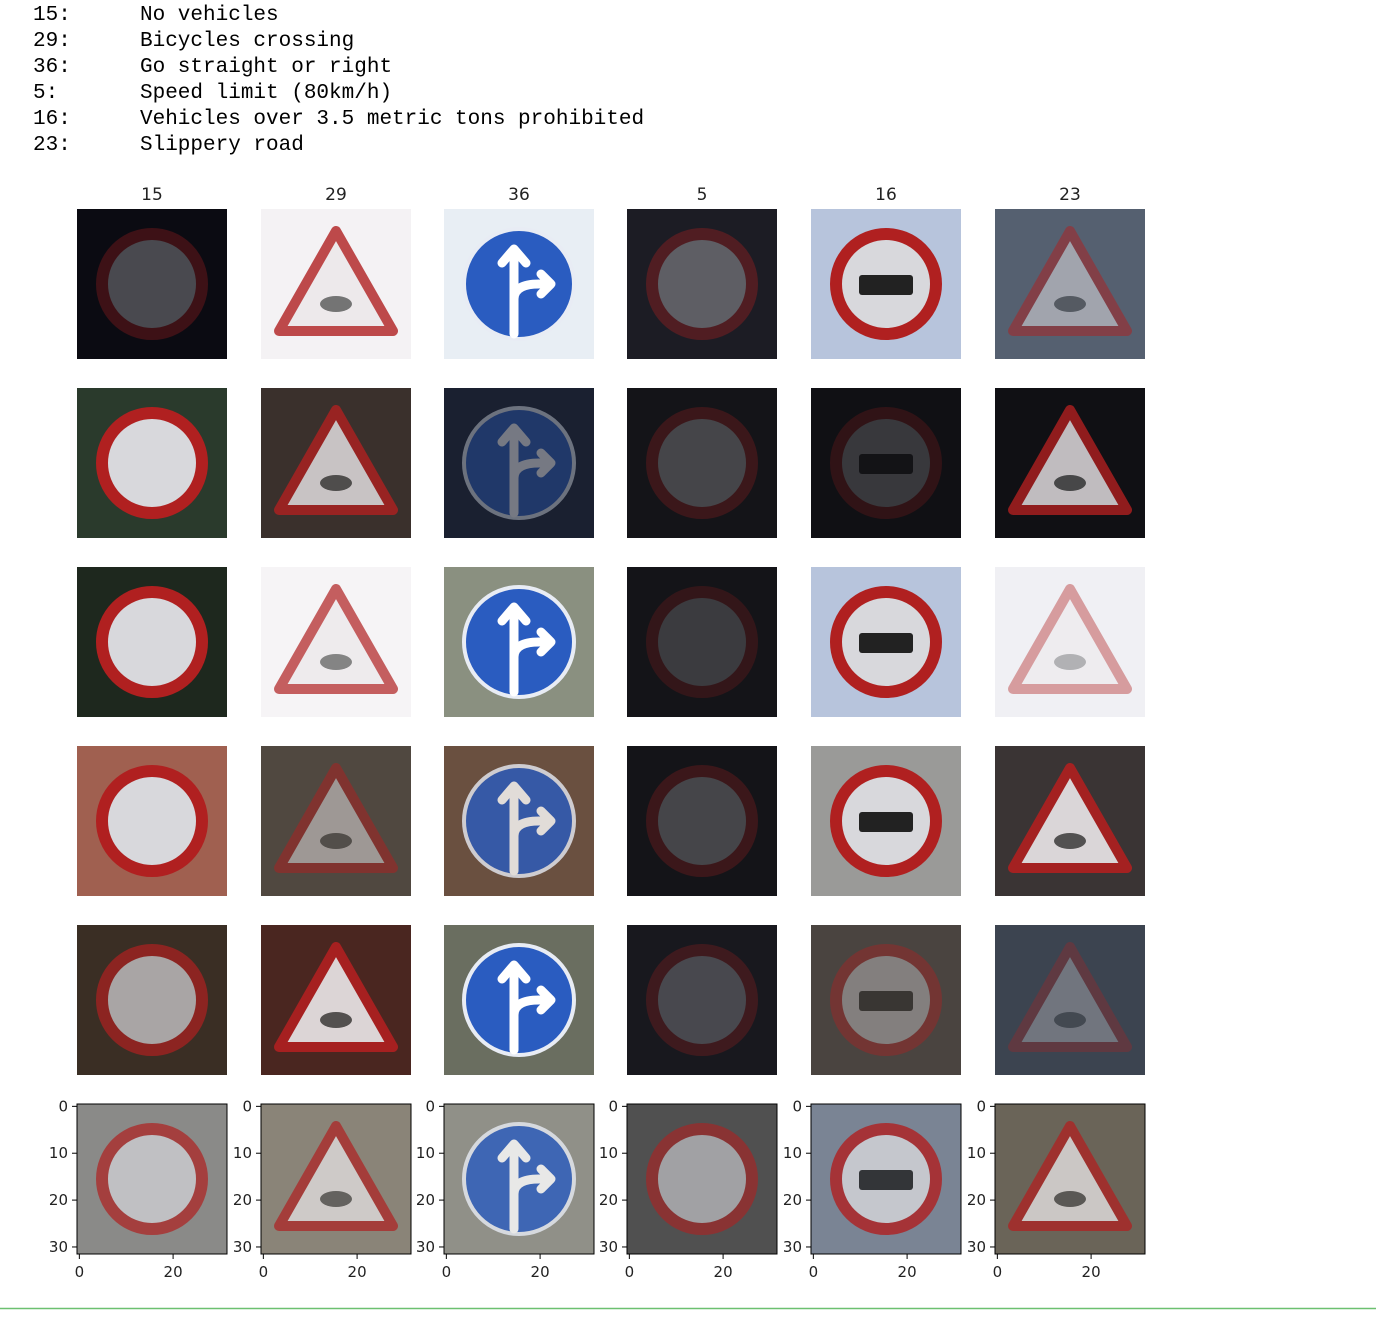 The image size is (1376, 1324). I want to click on class-id: 36:, so click(52, 67).